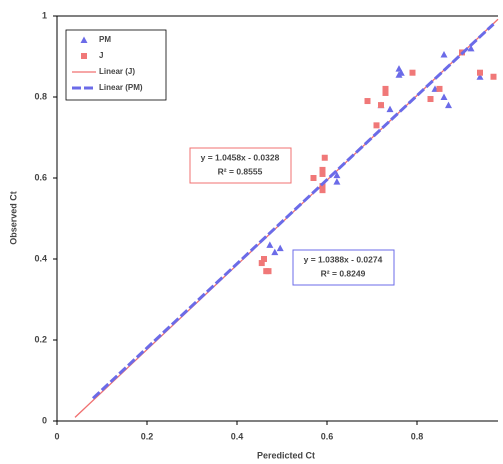 This screenshot has height=464, width=503. Describe the element at coordinates (240, 171) in the screenshot. I see `annotation-text: R² = 0.8555` at that location.